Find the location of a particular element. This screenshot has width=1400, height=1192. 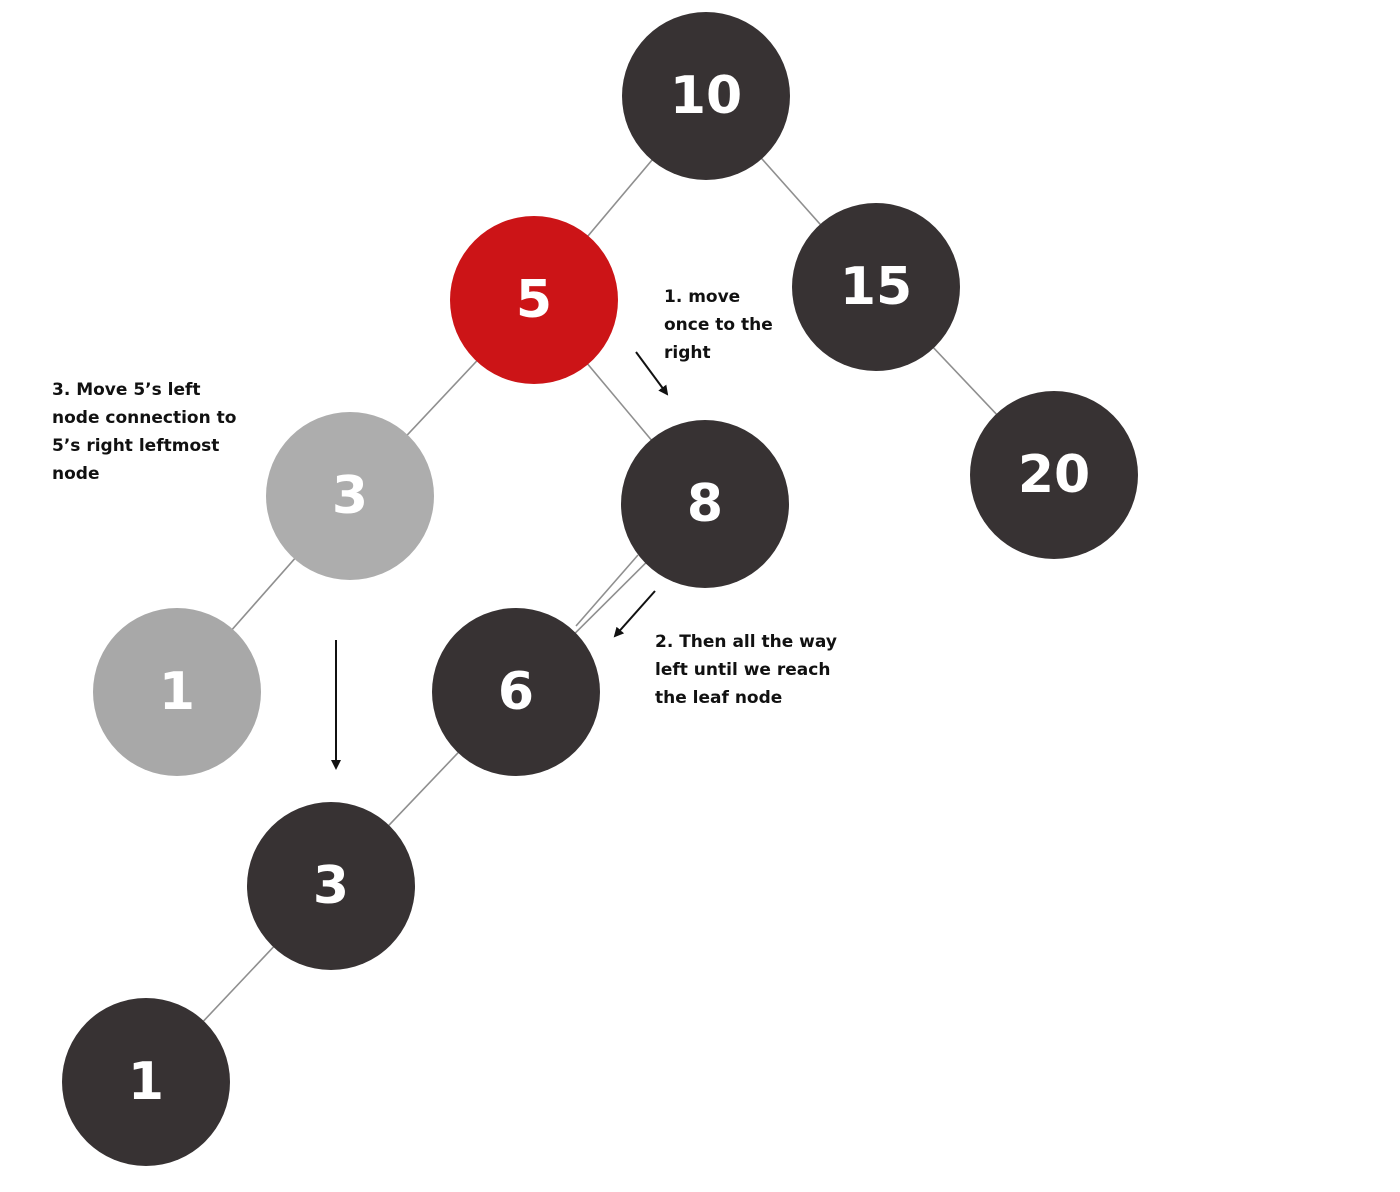

node-10-circle is located at coordinates (706, 96).